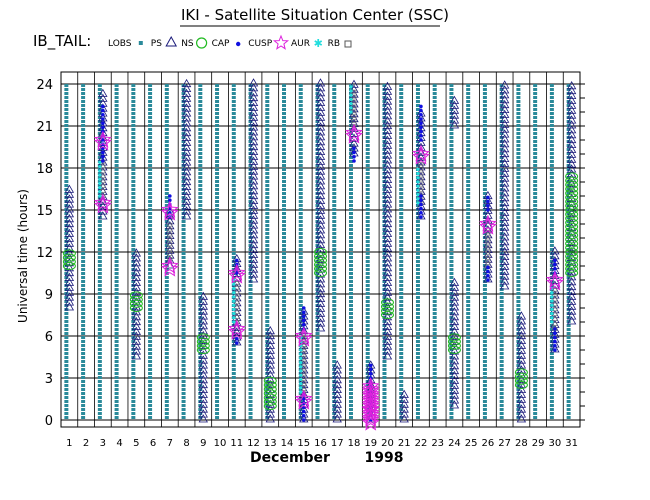 The height and width of the screenshot is (500, 650). What do you see at coordinates (270, 443) in the screenshot?
I see `x-tick-label: 13` at bounding box center [270, 443].